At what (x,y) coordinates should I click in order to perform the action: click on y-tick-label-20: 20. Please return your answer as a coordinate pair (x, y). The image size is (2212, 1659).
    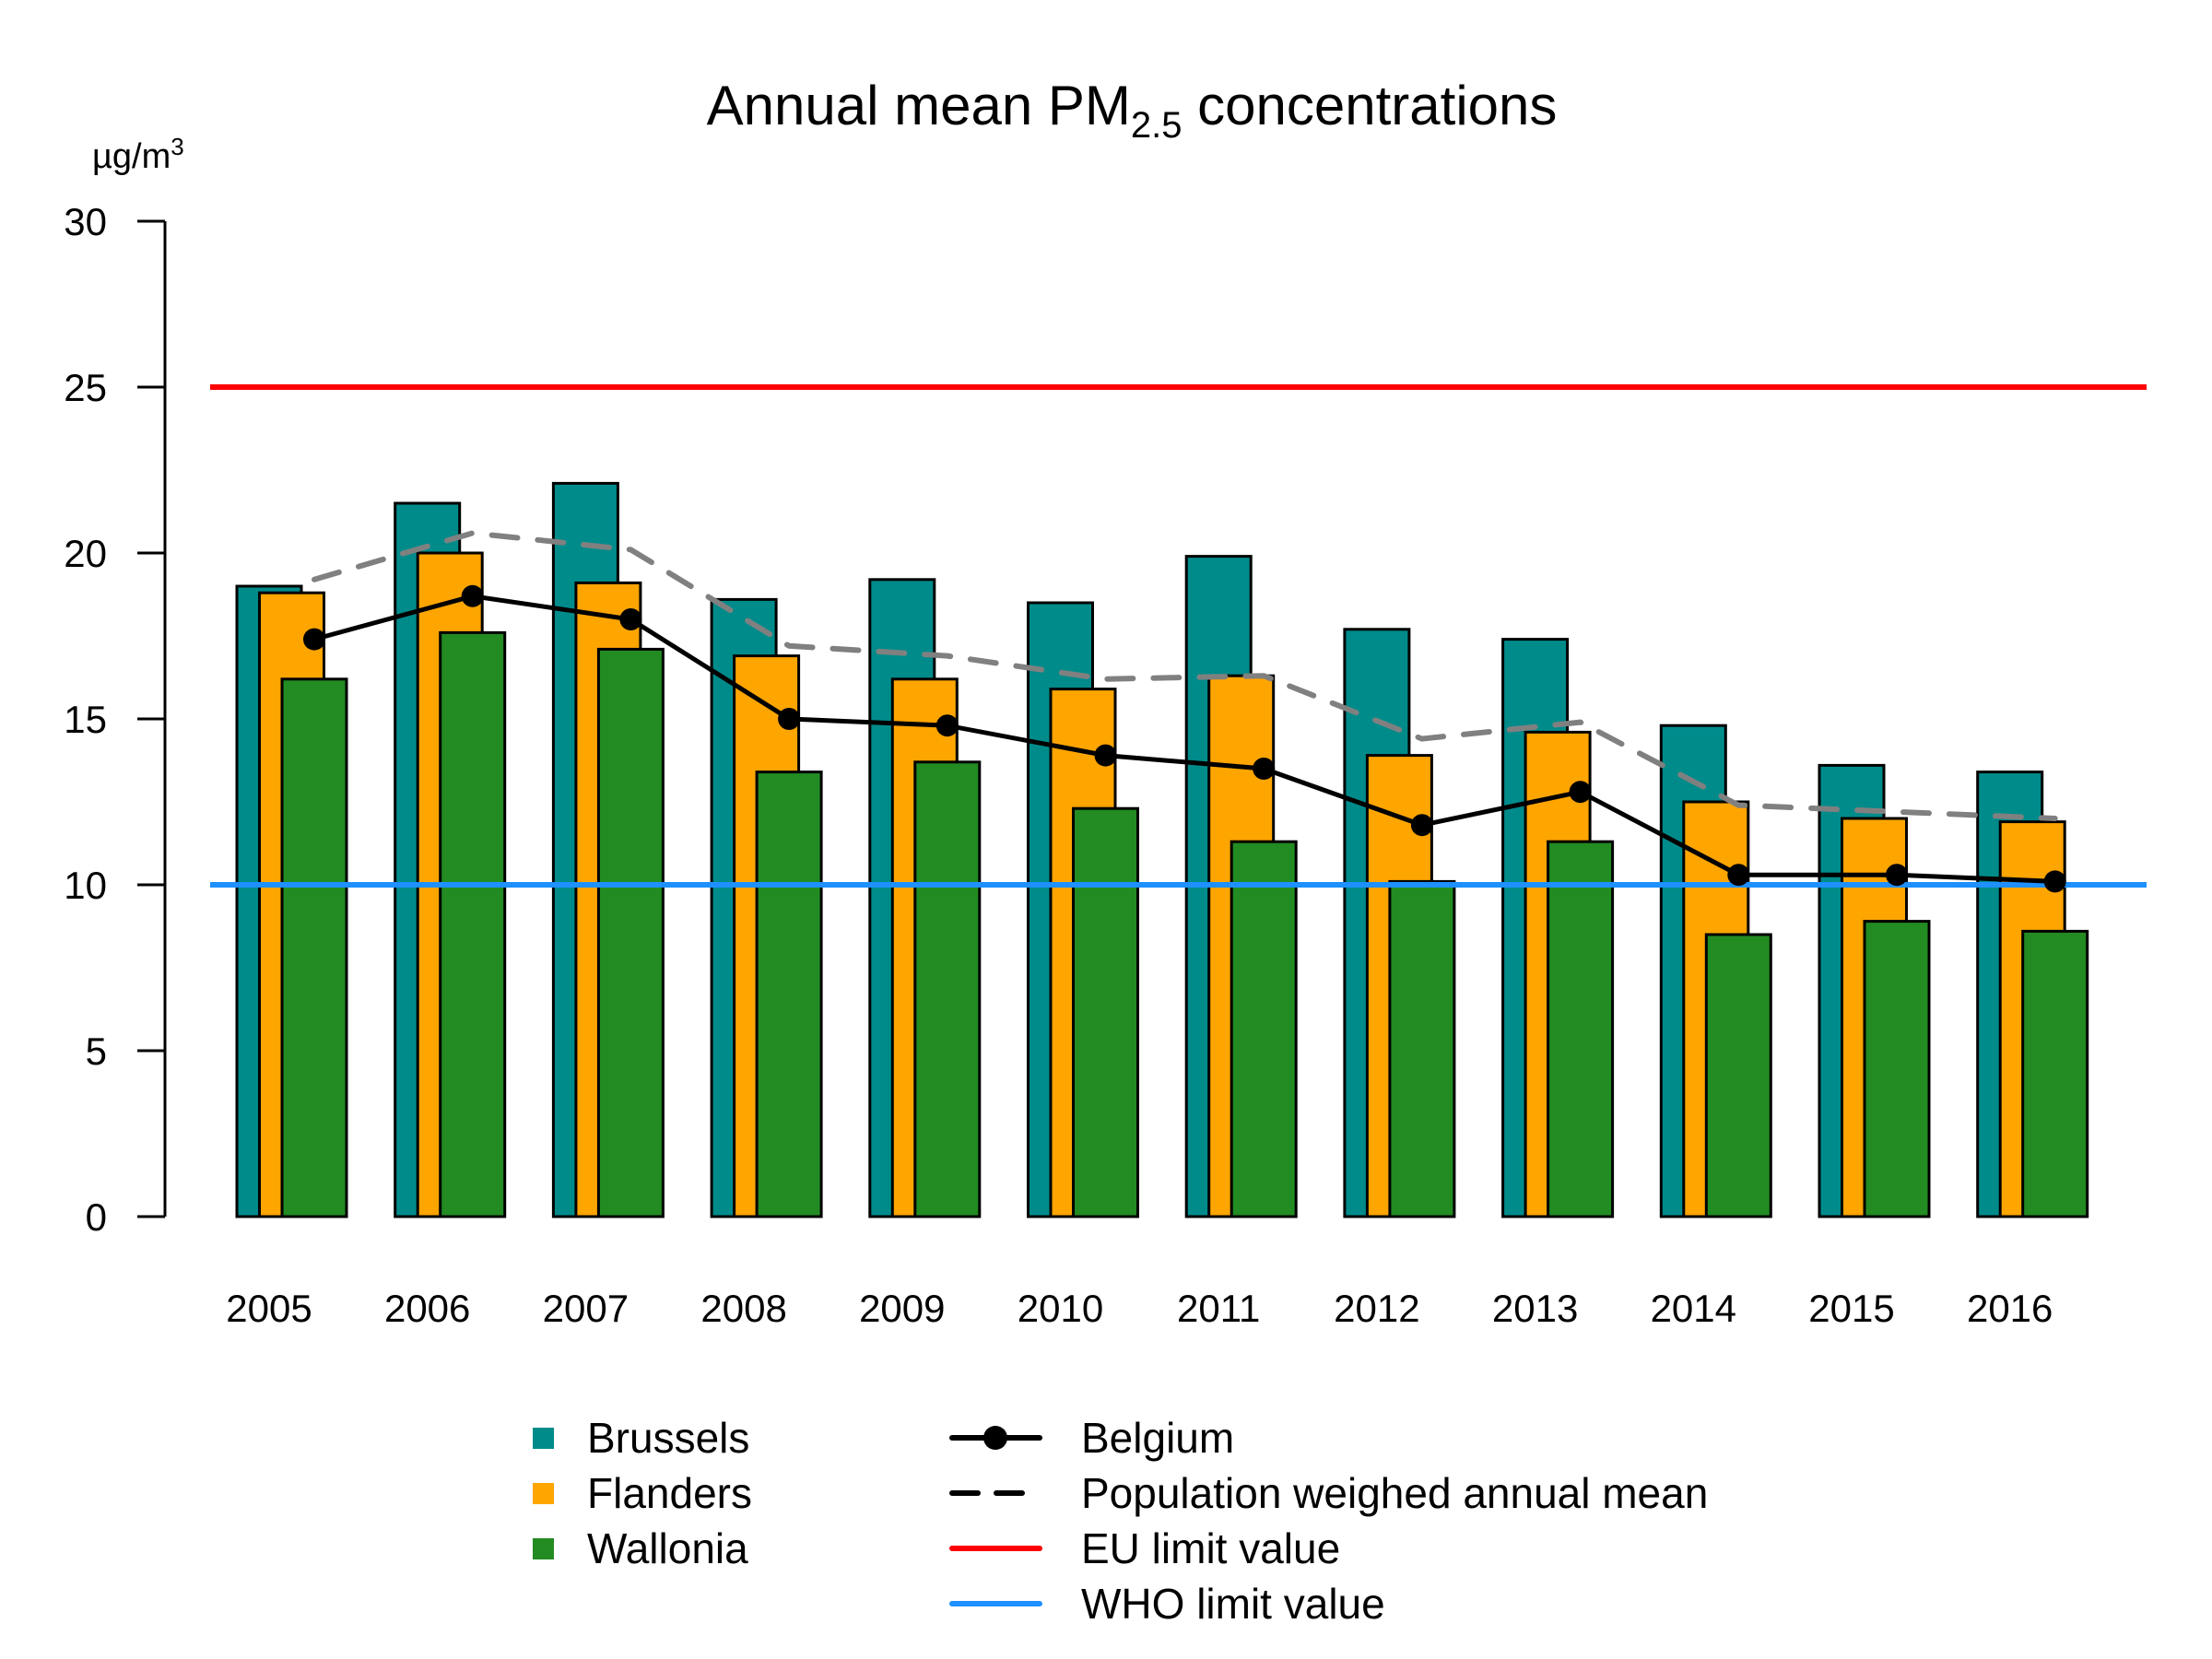
    Looking at the image, I should click on (85, 553).